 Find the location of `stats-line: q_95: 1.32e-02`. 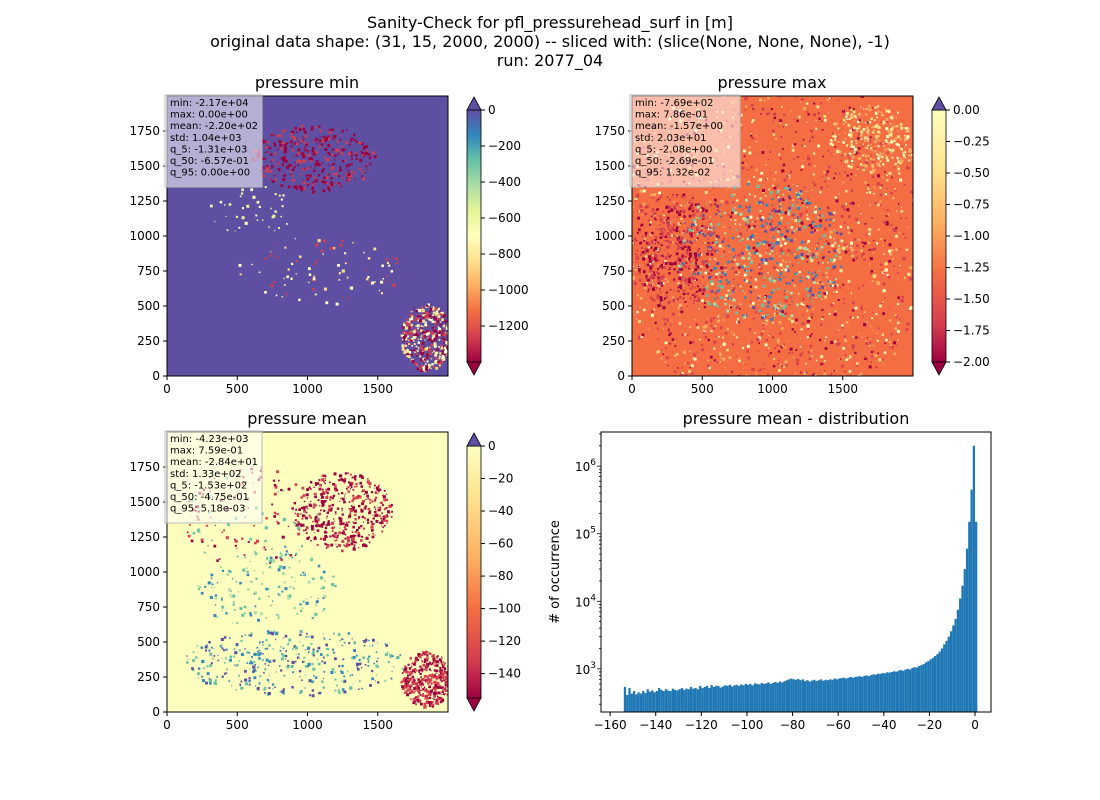

stats-line: q_95: 1.32e-02 is located at coordinates (672, 173).